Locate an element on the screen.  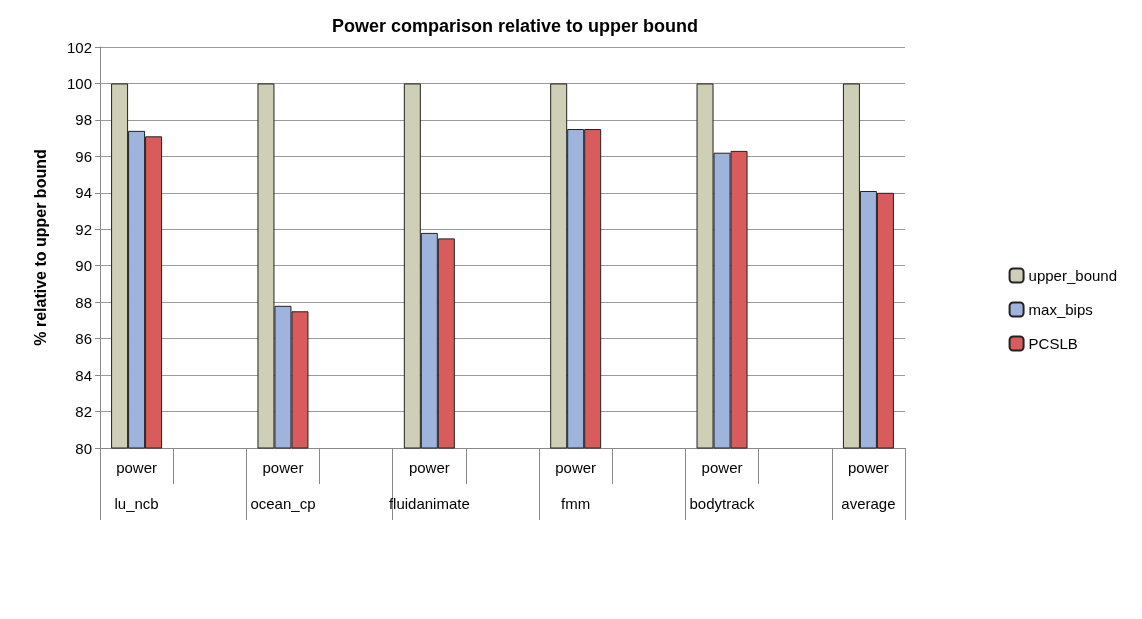
y-tick-label: 92 is located at coordinates (83, 229).